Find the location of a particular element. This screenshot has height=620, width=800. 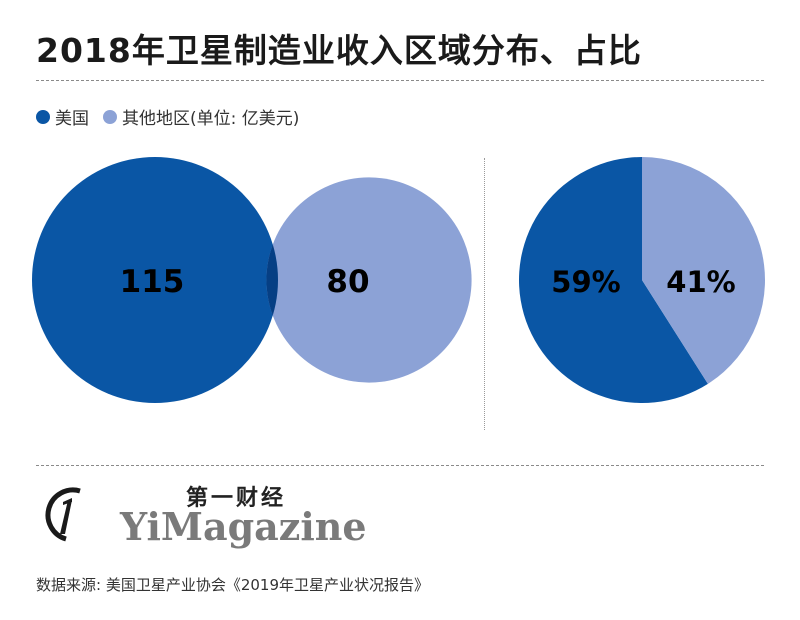

brand-english-name: YiMagazine is located at coordinates (243, 526).